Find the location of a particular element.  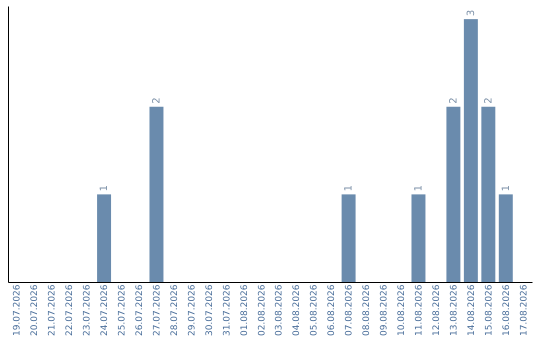

x-tick-label: 04.08.2026 is located at coordinates (297, 310).